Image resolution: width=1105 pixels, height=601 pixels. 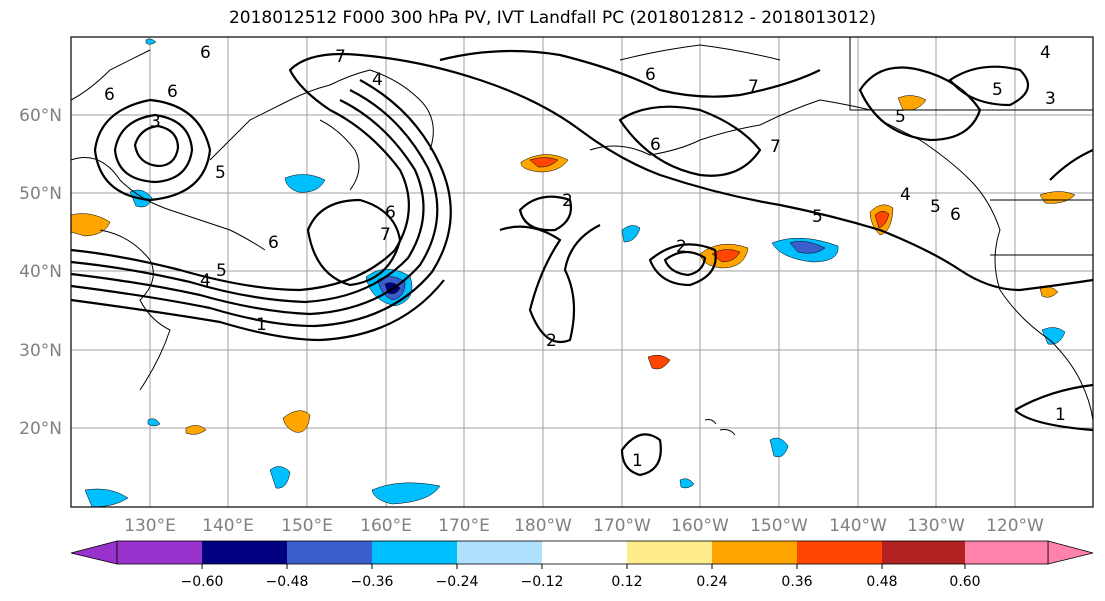 What do you see at coordinates (700, 526) in the screenshot?
I see `lon-label: 160°W` at bounding box center [700, 526].